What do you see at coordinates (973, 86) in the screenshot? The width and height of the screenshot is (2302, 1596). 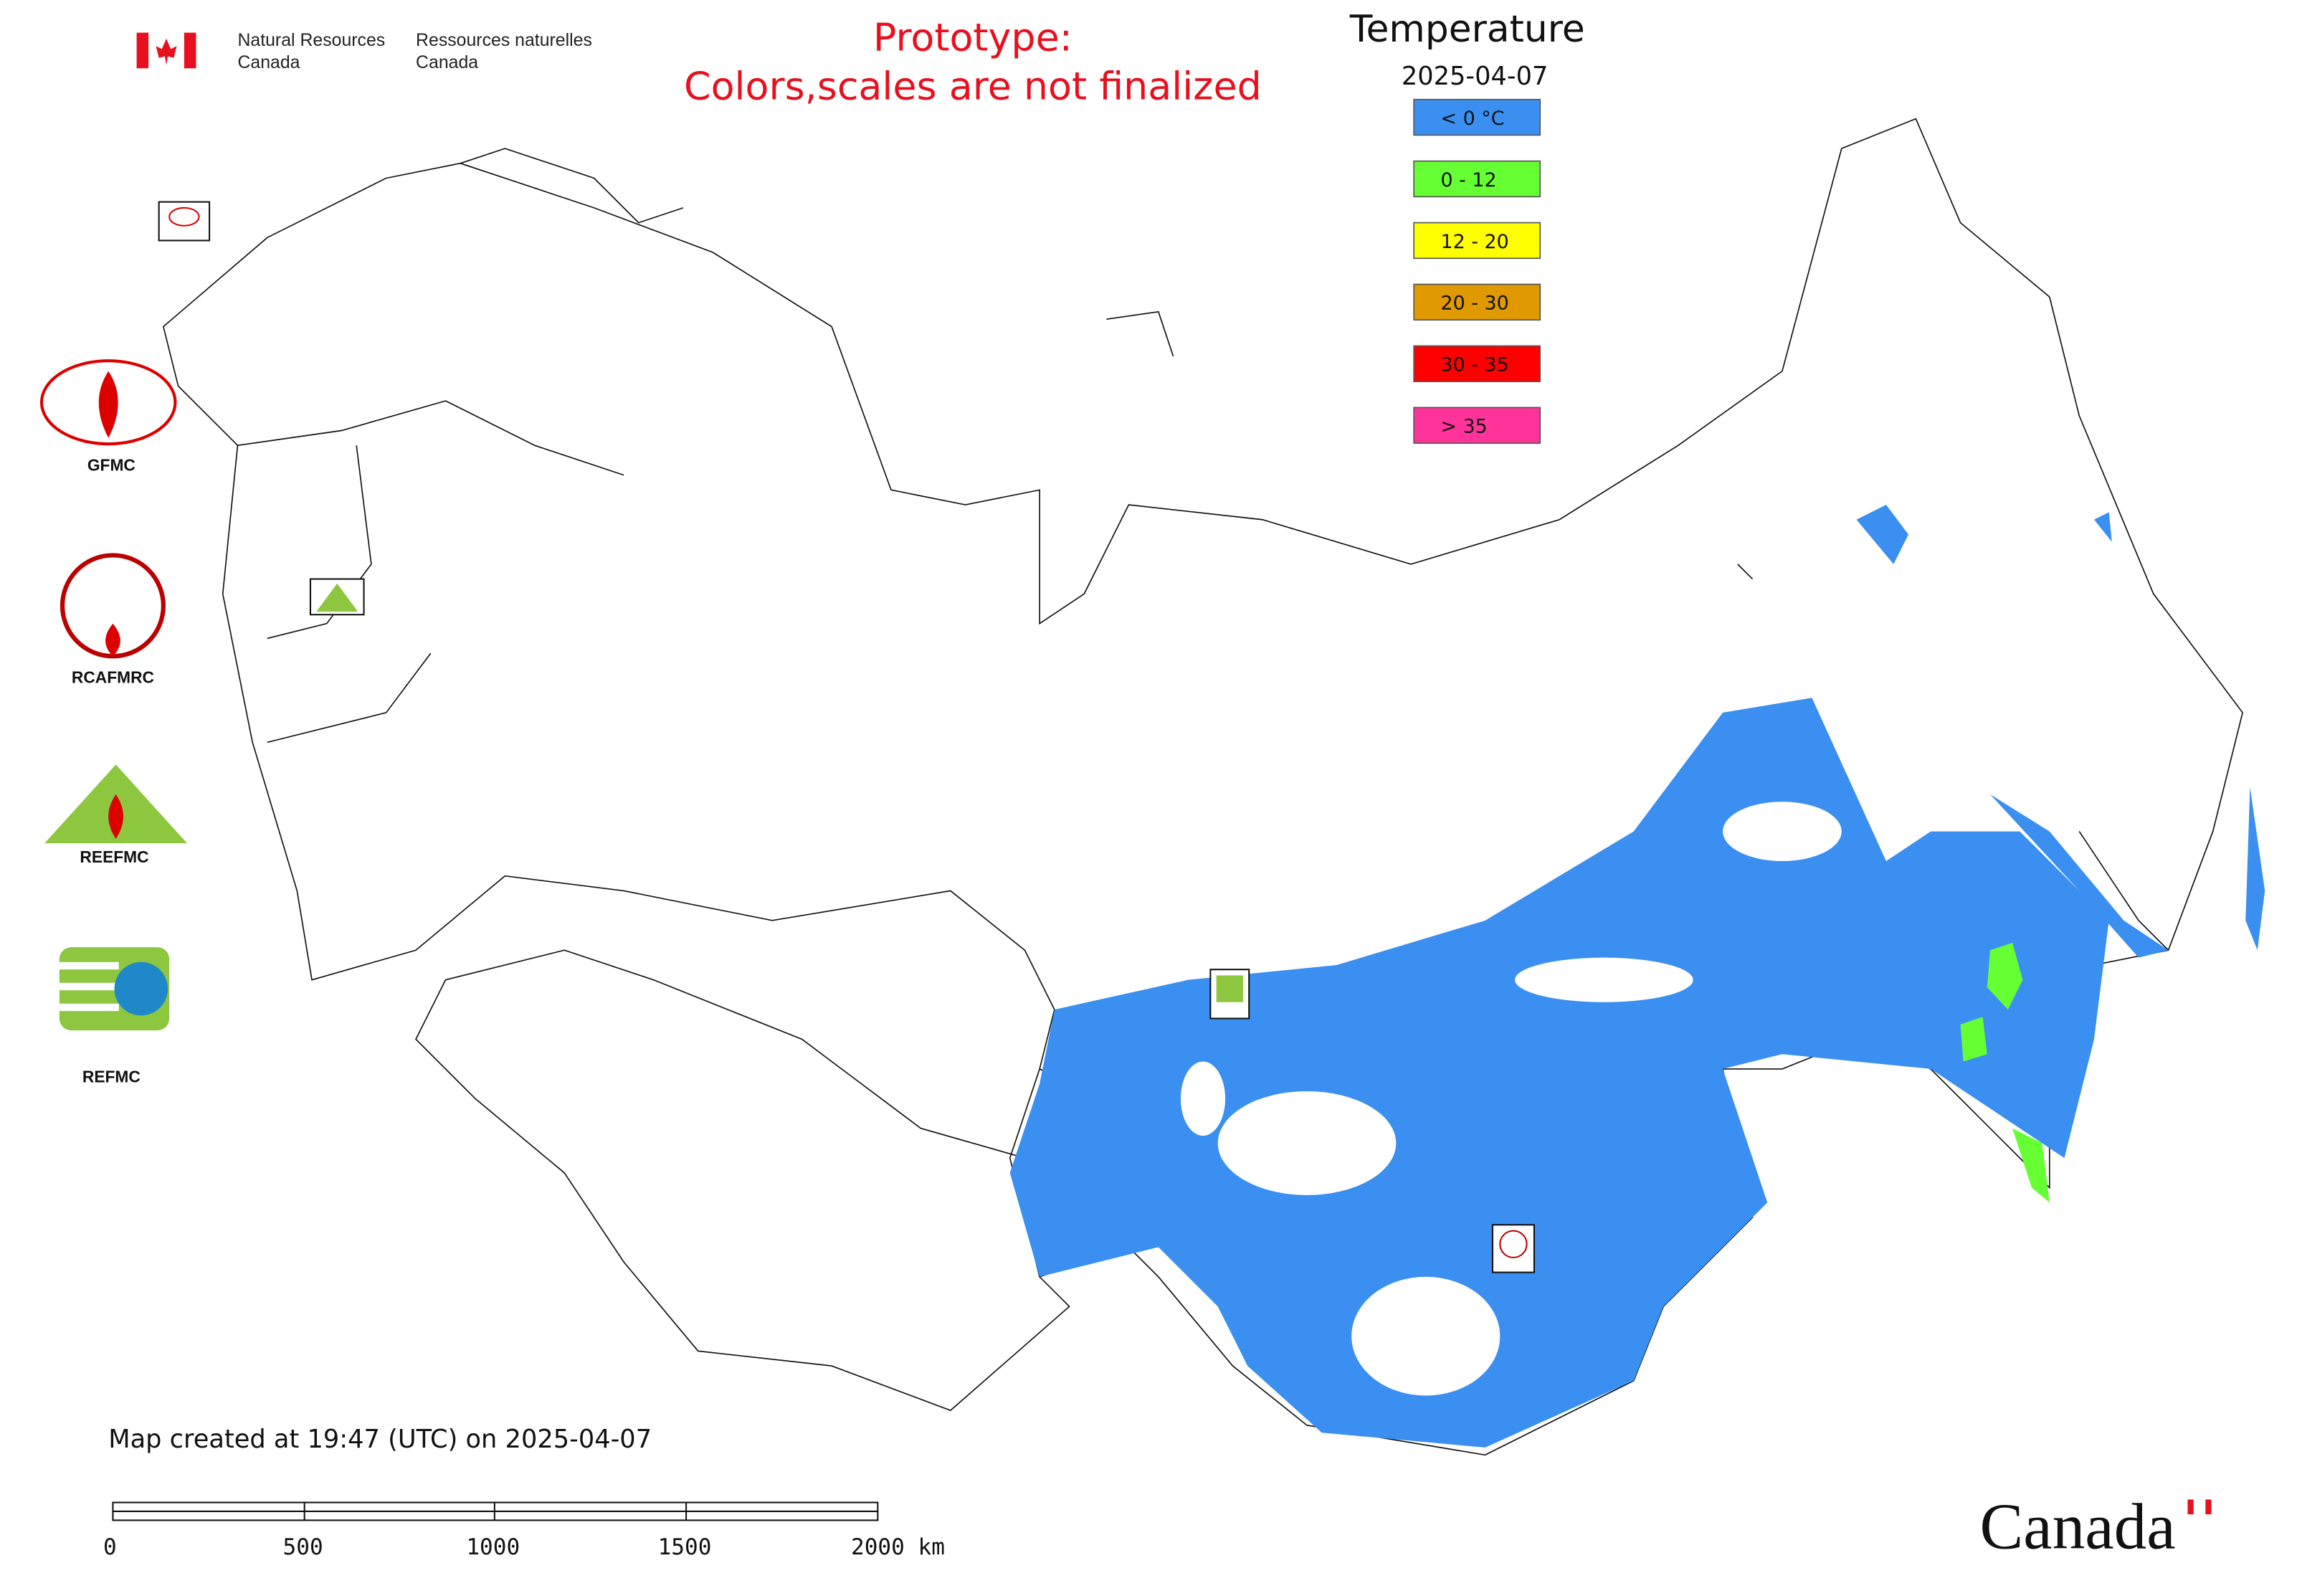 I see `notice: Colors,scales are not finalized` at bounding box center [973, 86].